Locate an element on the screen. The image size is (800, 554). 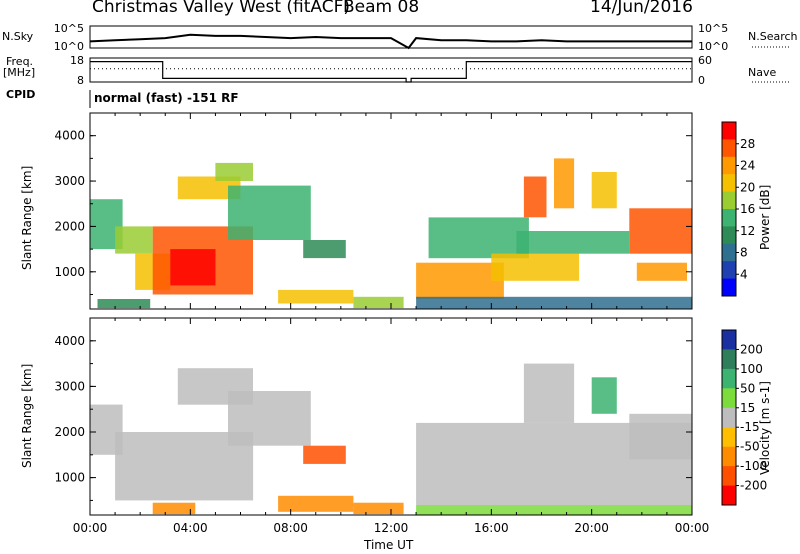
nsearch-label: N.Search is located at coordinates (773, 36).